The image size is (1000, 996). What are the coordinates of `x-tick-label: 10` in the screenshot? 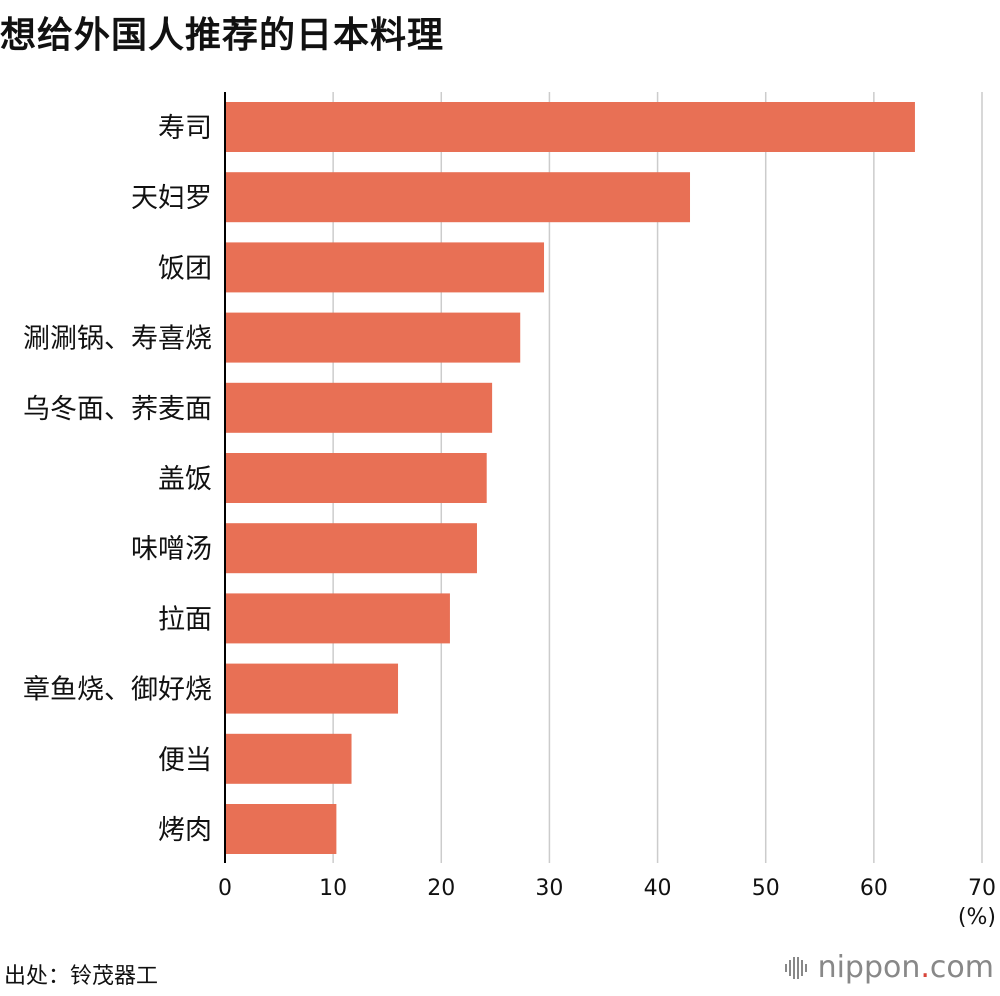 It's located at (333, 888).